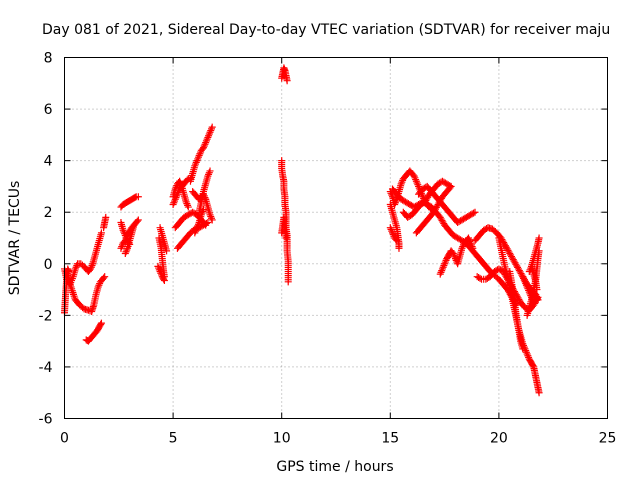 The image size is (640, 480). Describe the element at coordinates (46, 316) in the screenshot. I see `y-tick-label: -2` at that location.